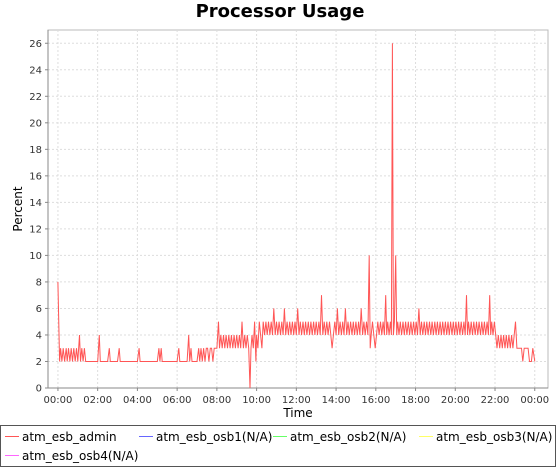 The width and height of the screenshot is (560, 472). I want to click on y-tick-label: 24, so click(35, 70).